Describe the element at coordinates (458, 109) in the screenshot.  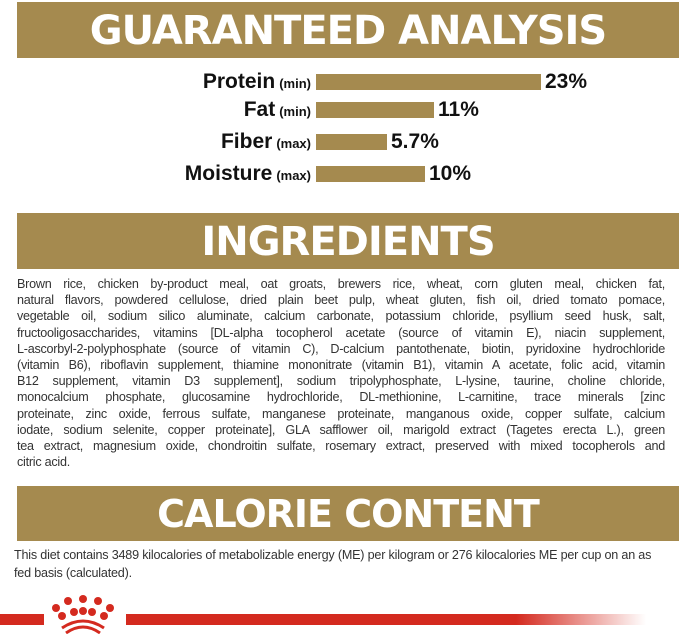
I see `analysis-value: 11%` at that location.